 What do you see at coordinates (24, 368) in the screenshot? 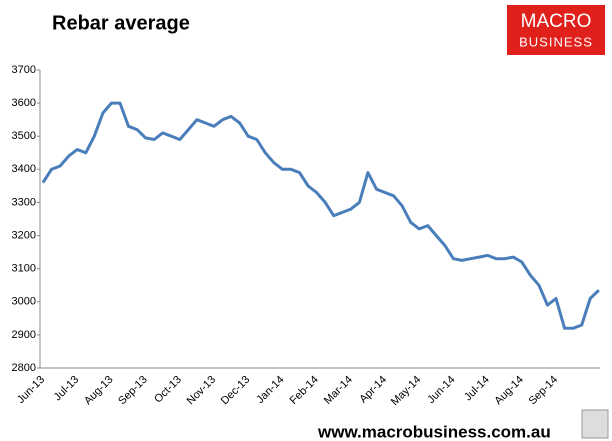
I see `y-tick-label: 2800` at bounding box center [24, 368].